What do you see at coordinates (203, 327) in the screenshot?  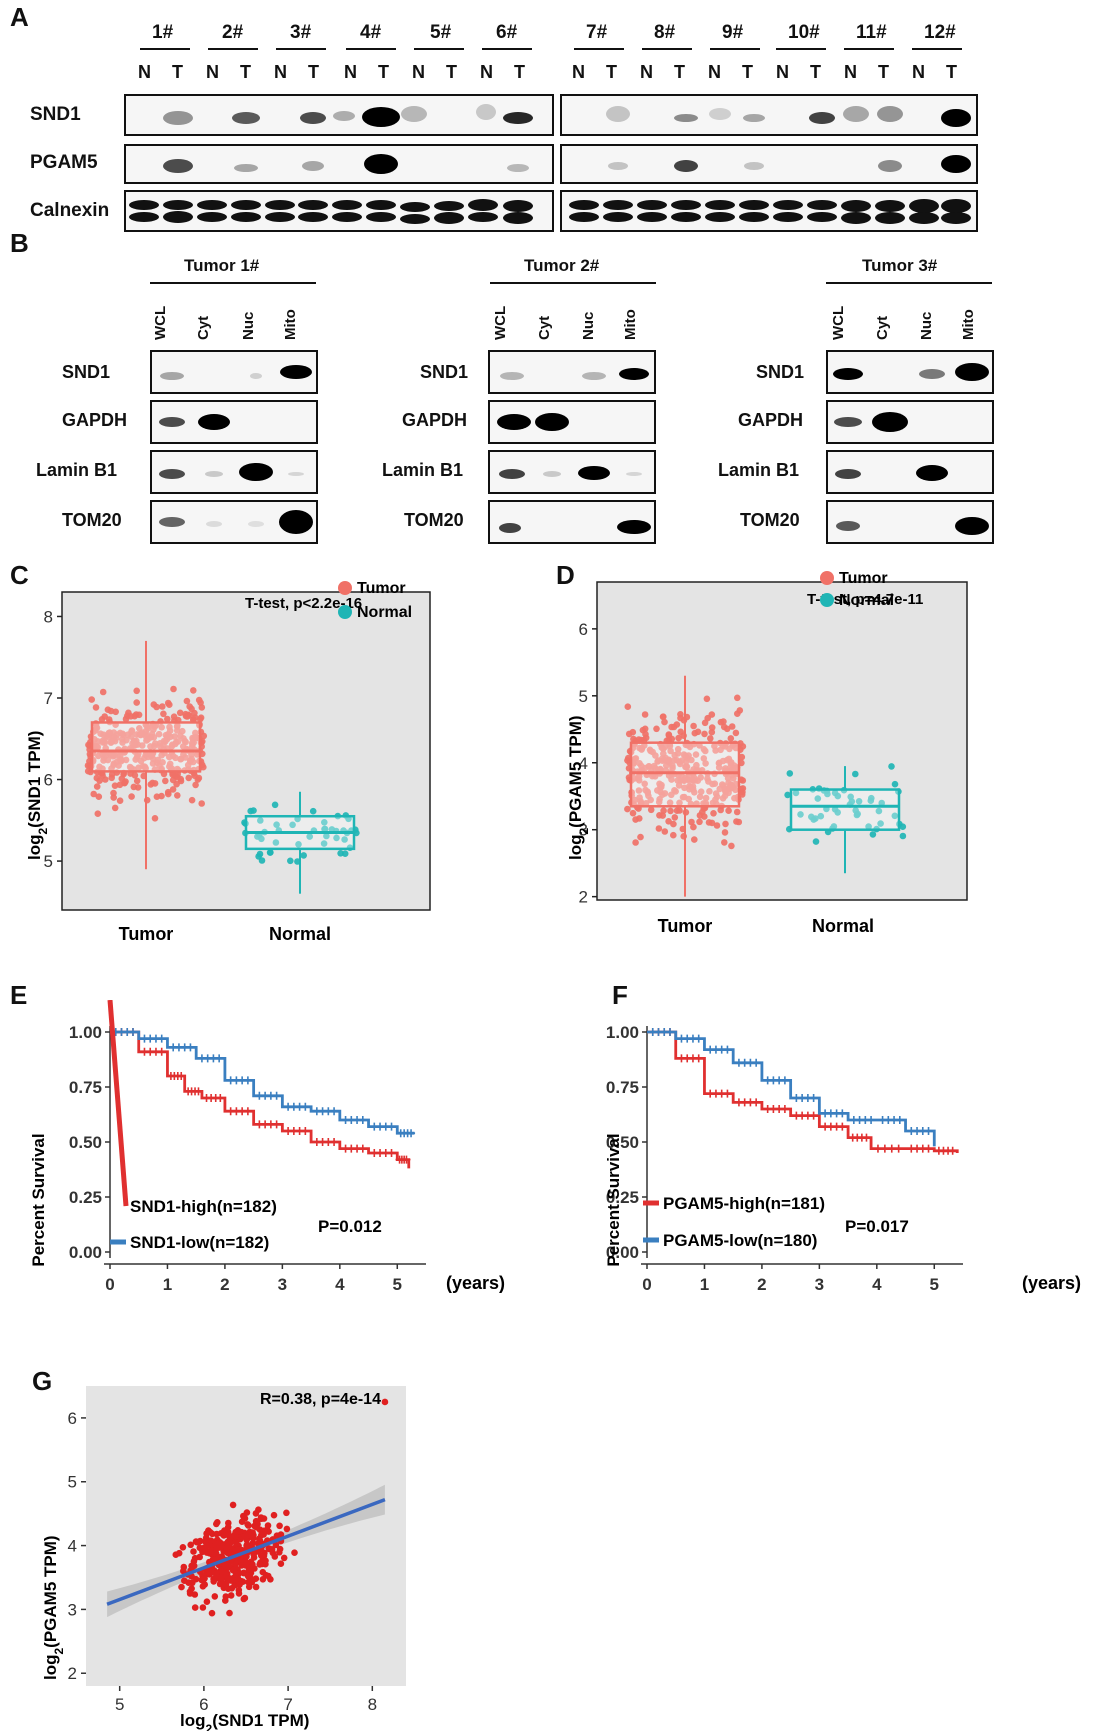 I see `fraction-cyt: Cyt` at bounding box center [203, 327].